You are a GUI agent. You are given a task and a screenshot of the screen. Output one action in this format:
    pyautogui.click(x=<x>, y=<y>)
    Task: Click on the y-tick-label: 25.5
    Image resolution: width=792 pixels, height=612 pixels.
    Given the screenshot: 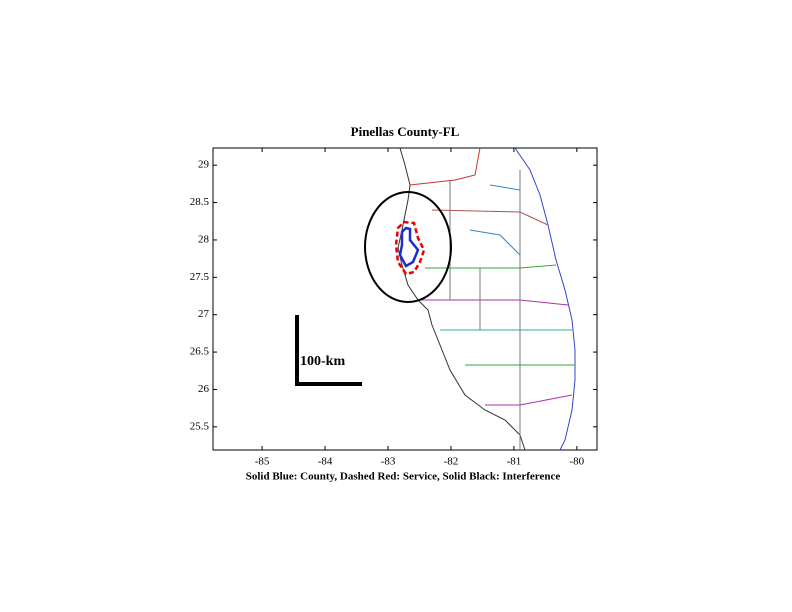 What is the action you would take?
    pyautogui.click(x=200, y=426)
    